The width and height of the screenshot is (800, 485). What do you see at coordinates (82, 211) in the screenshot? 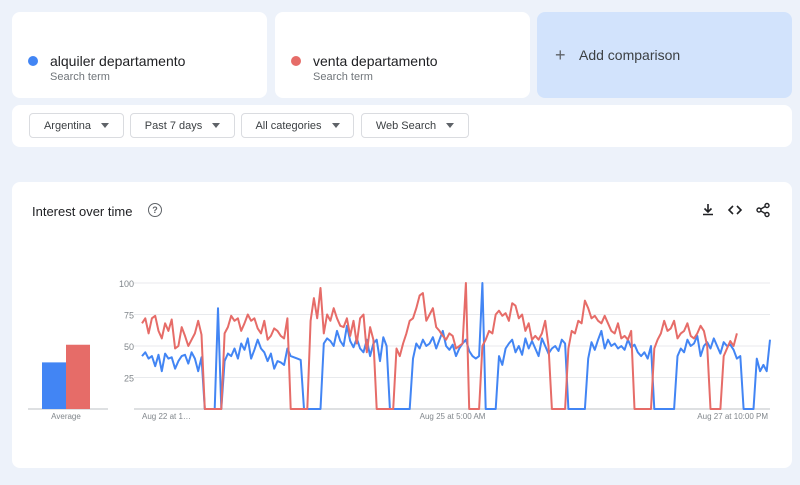
I see `chart-title: Interest over time` at bounding box center [82, 211].